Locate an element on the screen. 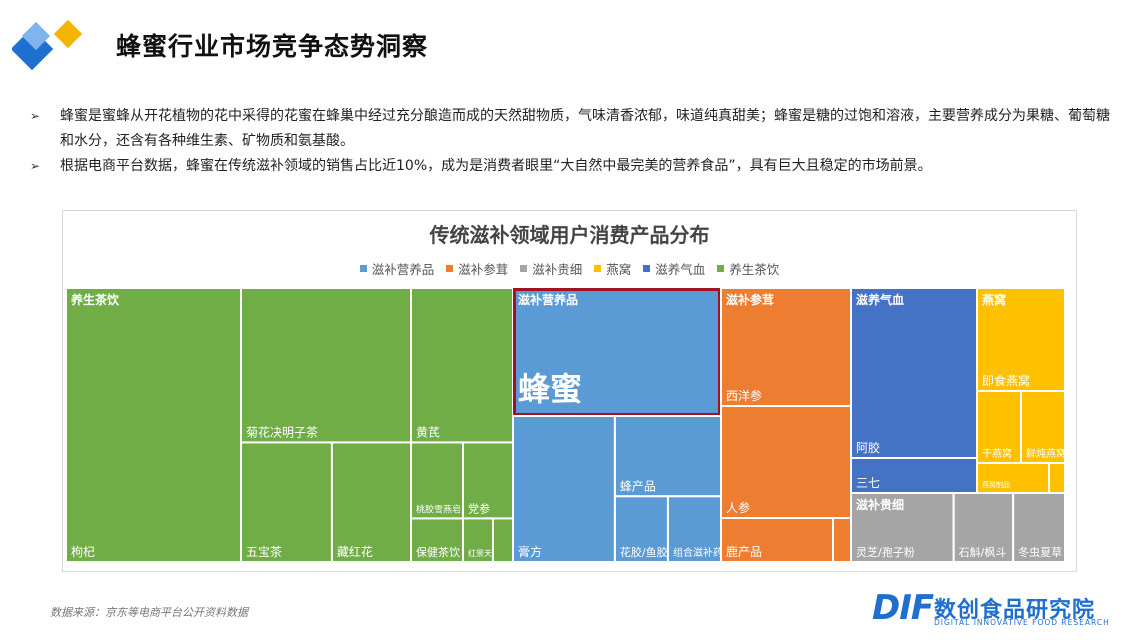  treemap-group-label: 养生茶饮 is located at coordinates (95, 299).